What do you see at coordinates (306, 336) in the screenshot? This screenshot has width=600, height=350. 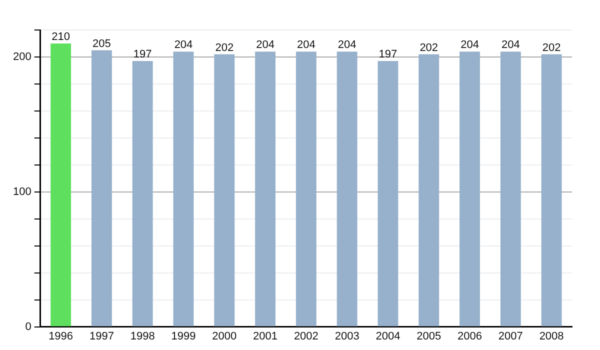 I see `x-tick-label: 2002` at bounding box center [306, 336].